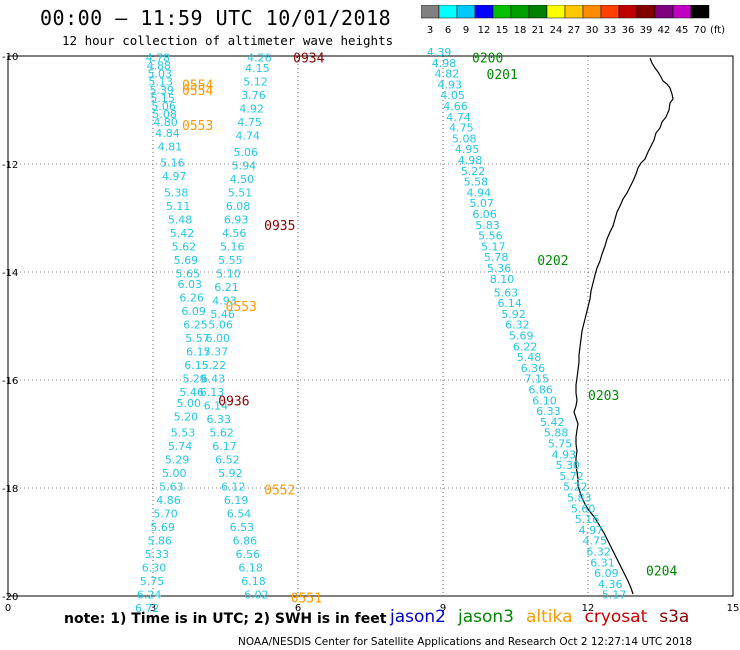 This screenshot has height=650, width=740. Describe the element at coordinates (623, 326) in the screenshot. I see `coastline` at that location.